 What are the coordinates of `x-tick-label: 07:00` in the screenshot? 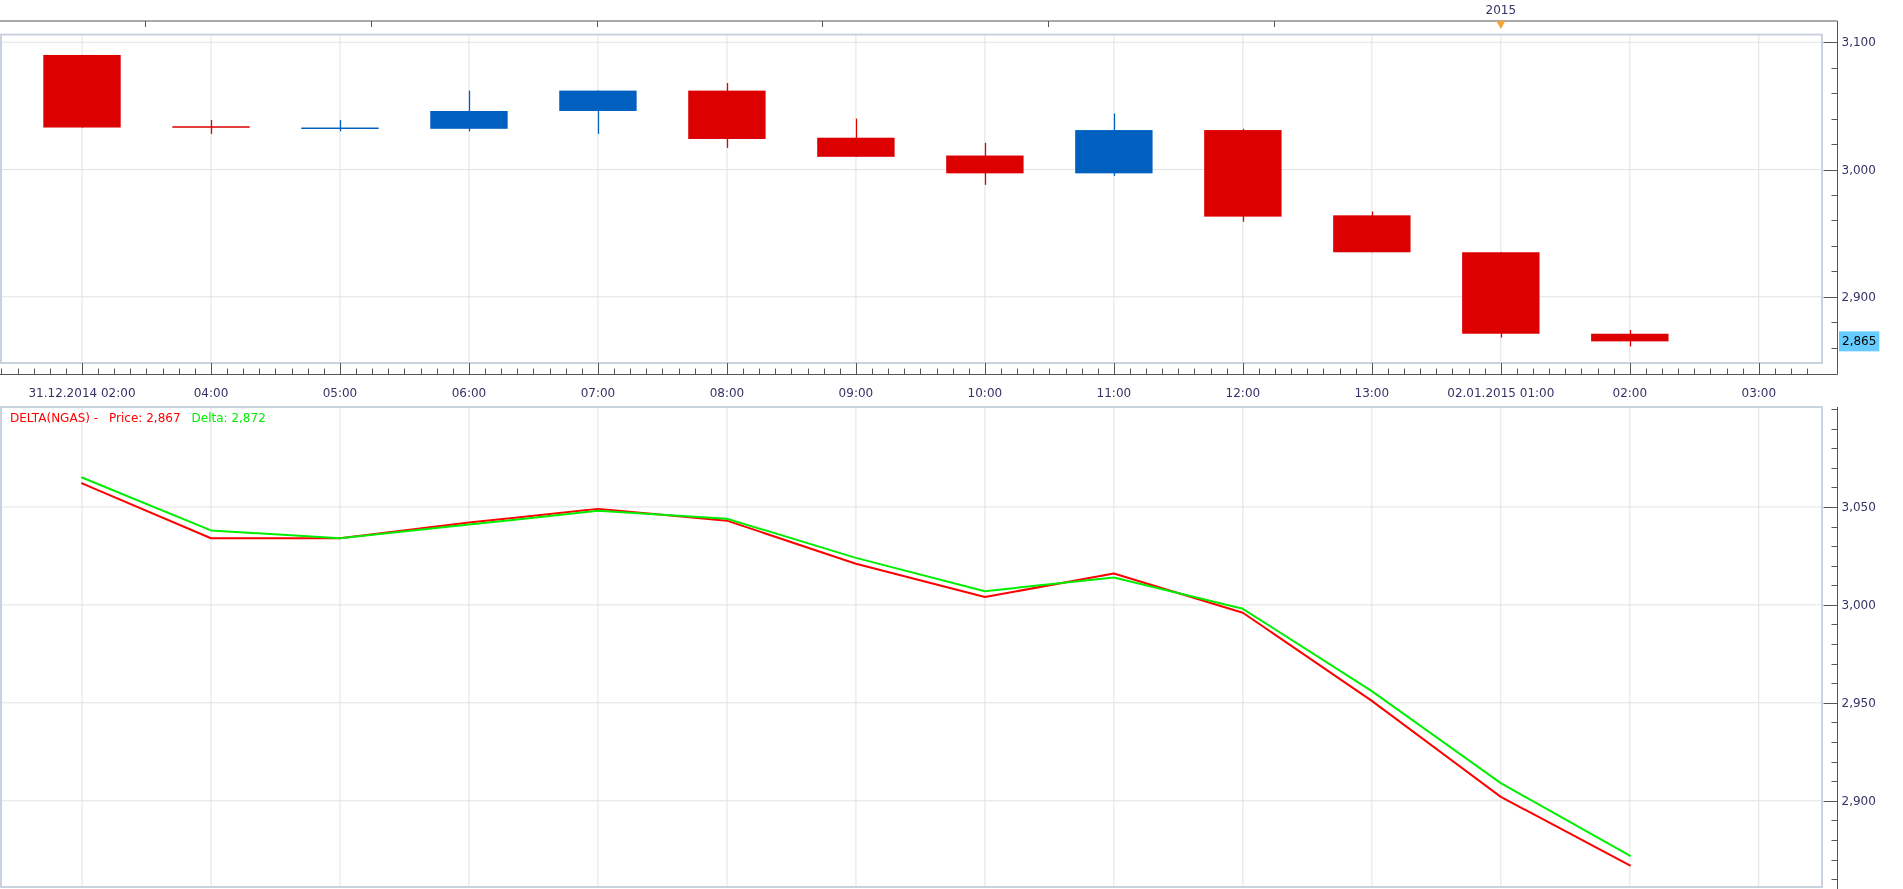 It's located at (598, 393).